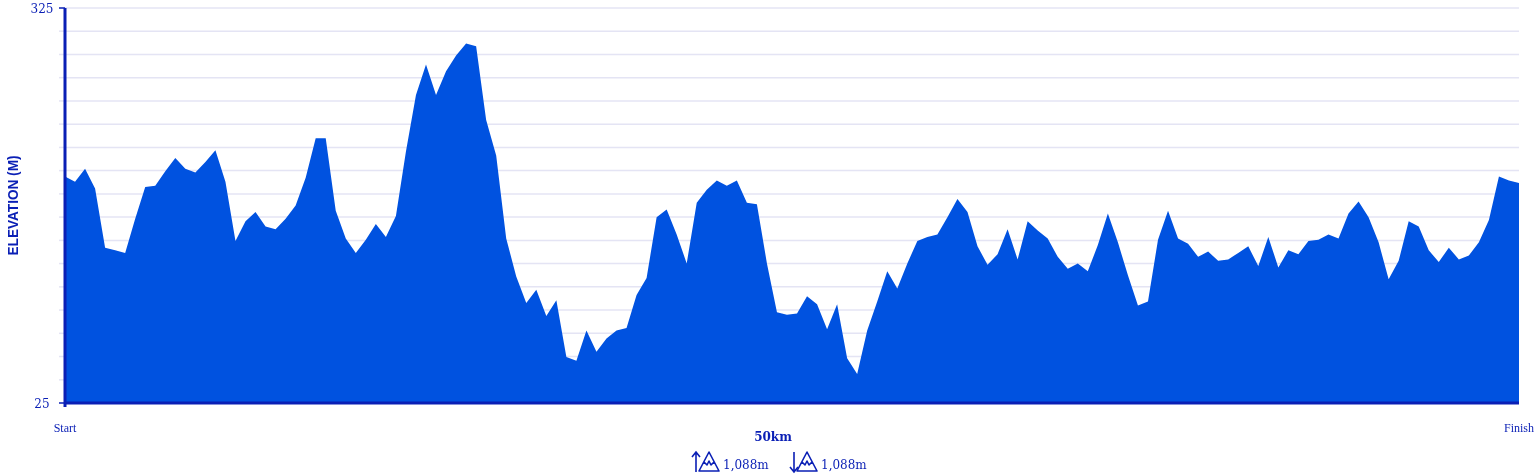 The height and width of the screenshot is (474, 1536). What do you see at coordinates (773, 437) in the screenshot?
I see `x-axis-title: 50km` at bounding box center [773, 437].